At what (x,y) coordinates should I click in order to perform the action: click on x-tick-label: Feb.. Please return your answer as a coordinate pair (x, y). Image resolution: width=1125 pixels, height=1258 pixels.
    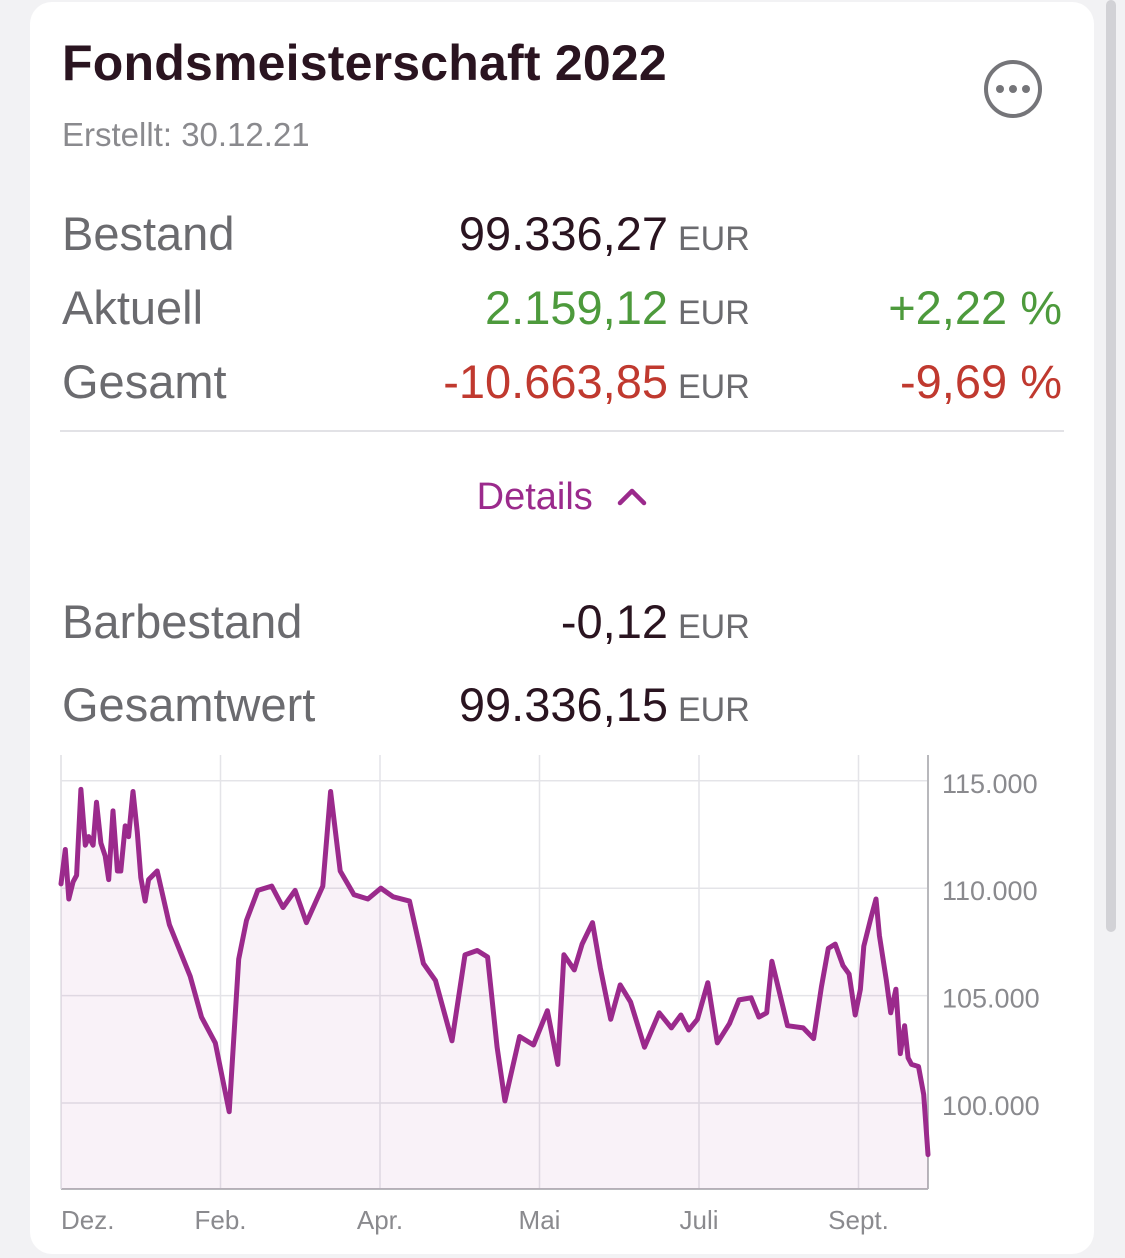
    Looking at the image, I should click on (220, 1220).